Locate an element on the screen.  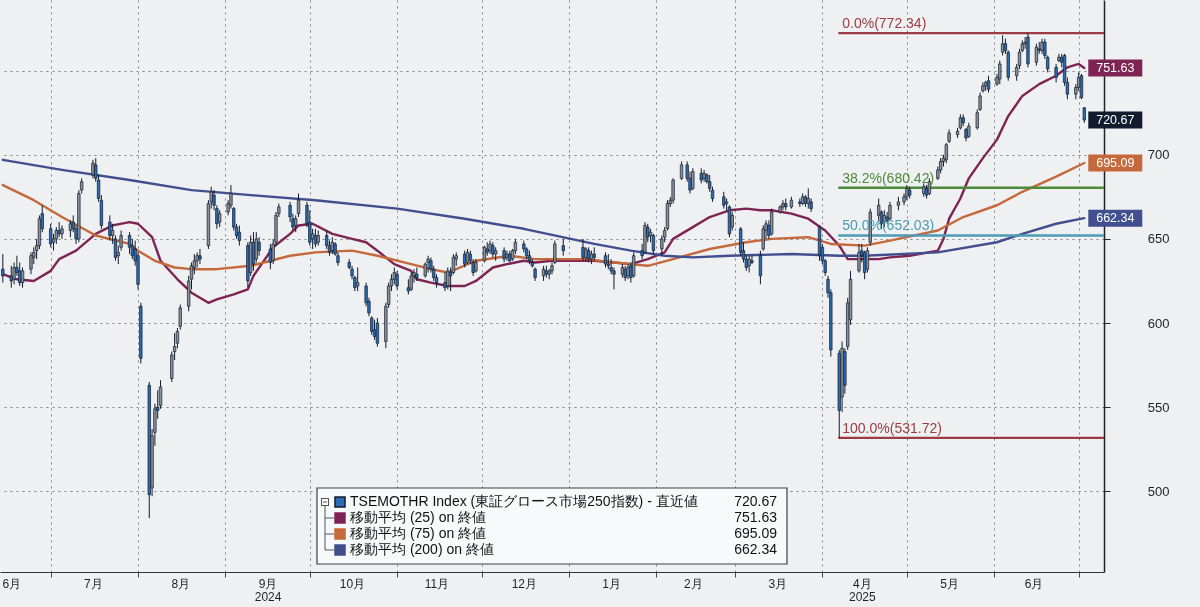
annotation: 38.2%(680.42) is located at coordinates (888, 177).